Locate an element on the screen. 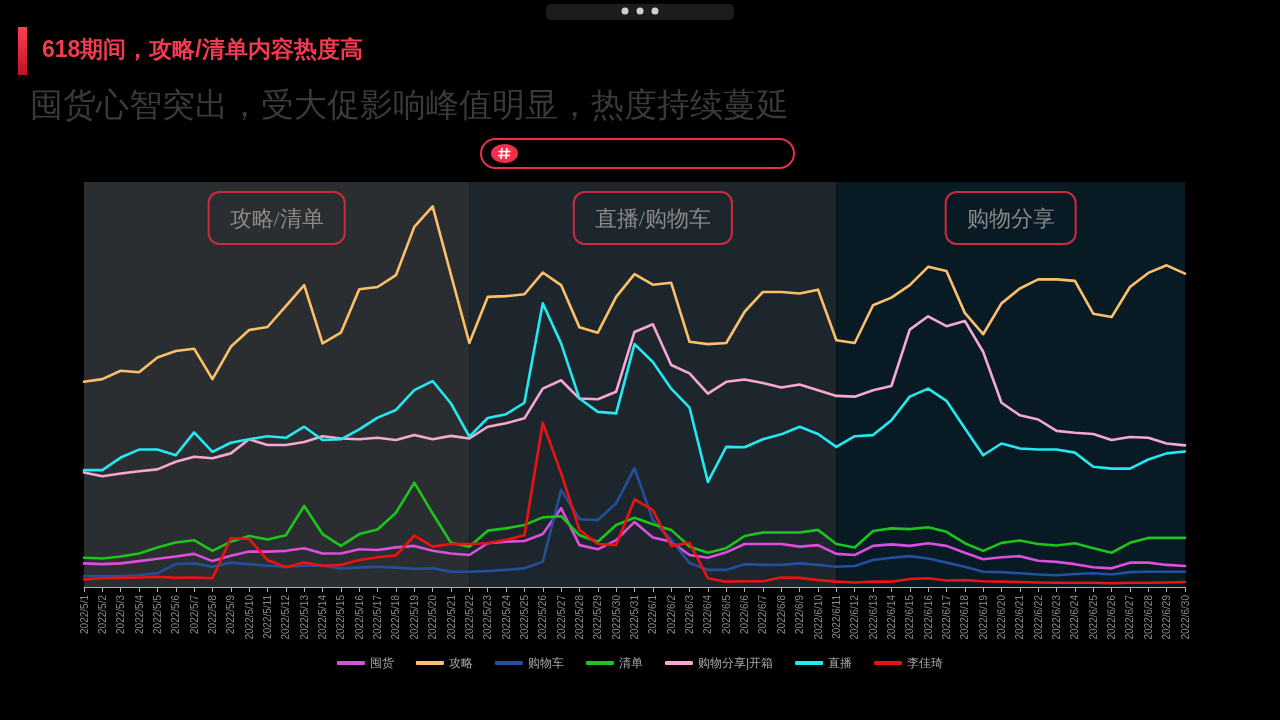 This screenshot has width=1280, height=720. x-tick-label: 2022/6/14 is located at coordinates (891, 617).